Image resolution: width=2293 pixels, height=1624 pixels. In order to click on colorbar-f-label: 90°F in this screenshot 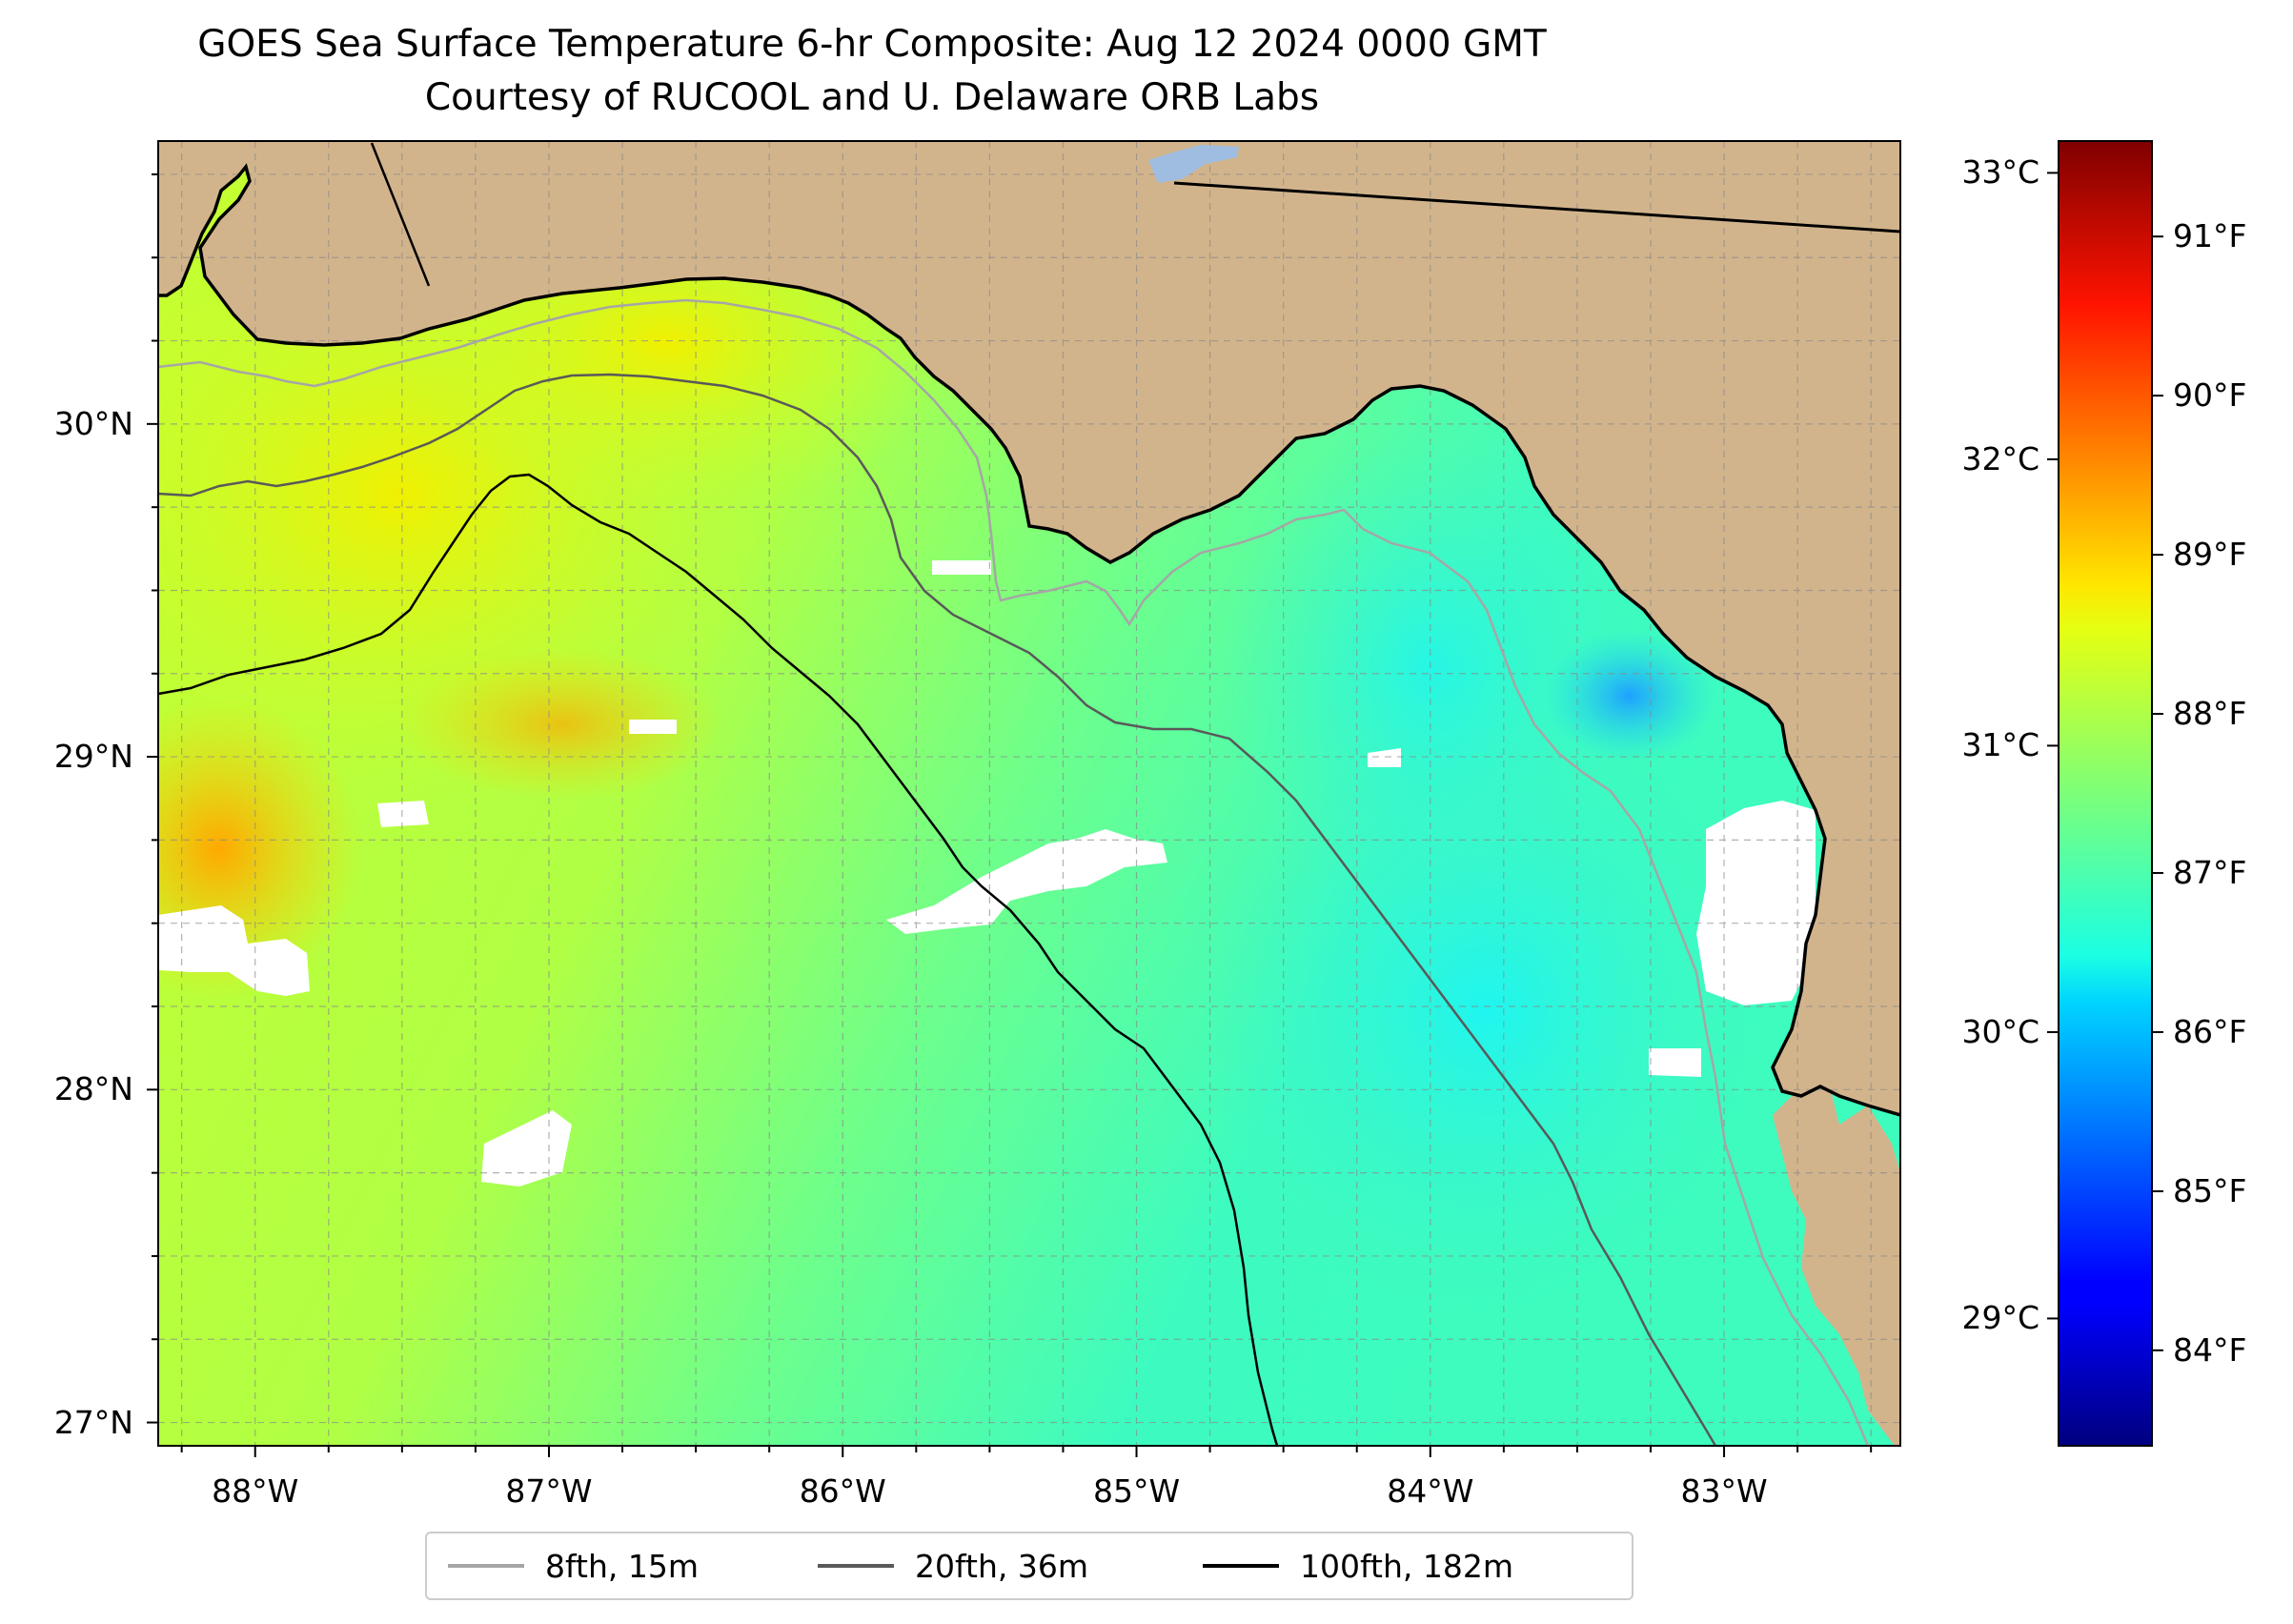, I will do `click(2210, 395)`.